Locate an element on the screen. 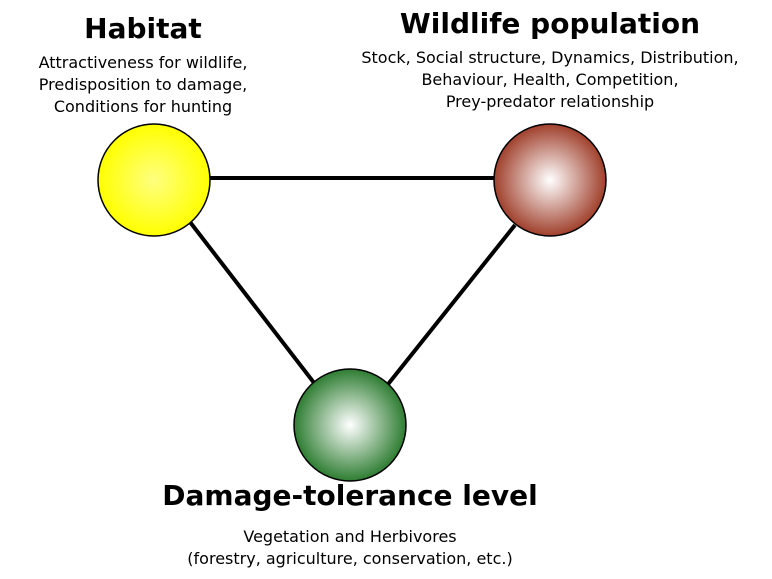  node-title: Habitat is located at coordinates (143, 28).